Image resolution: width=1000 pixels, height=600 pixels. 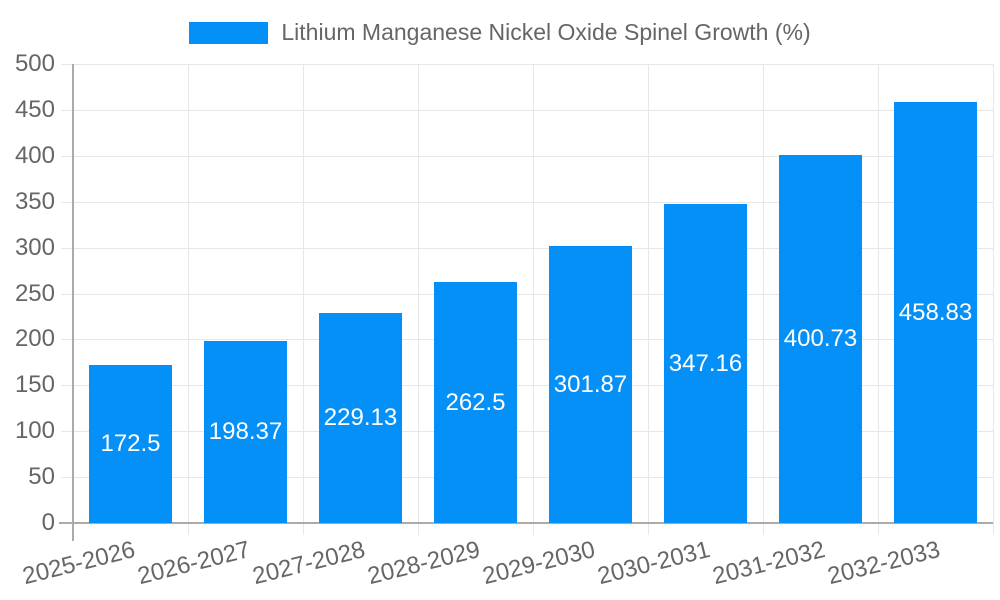 I want to click on x-axis-tick-label: 2026-2027, so click(x=194, y=563).